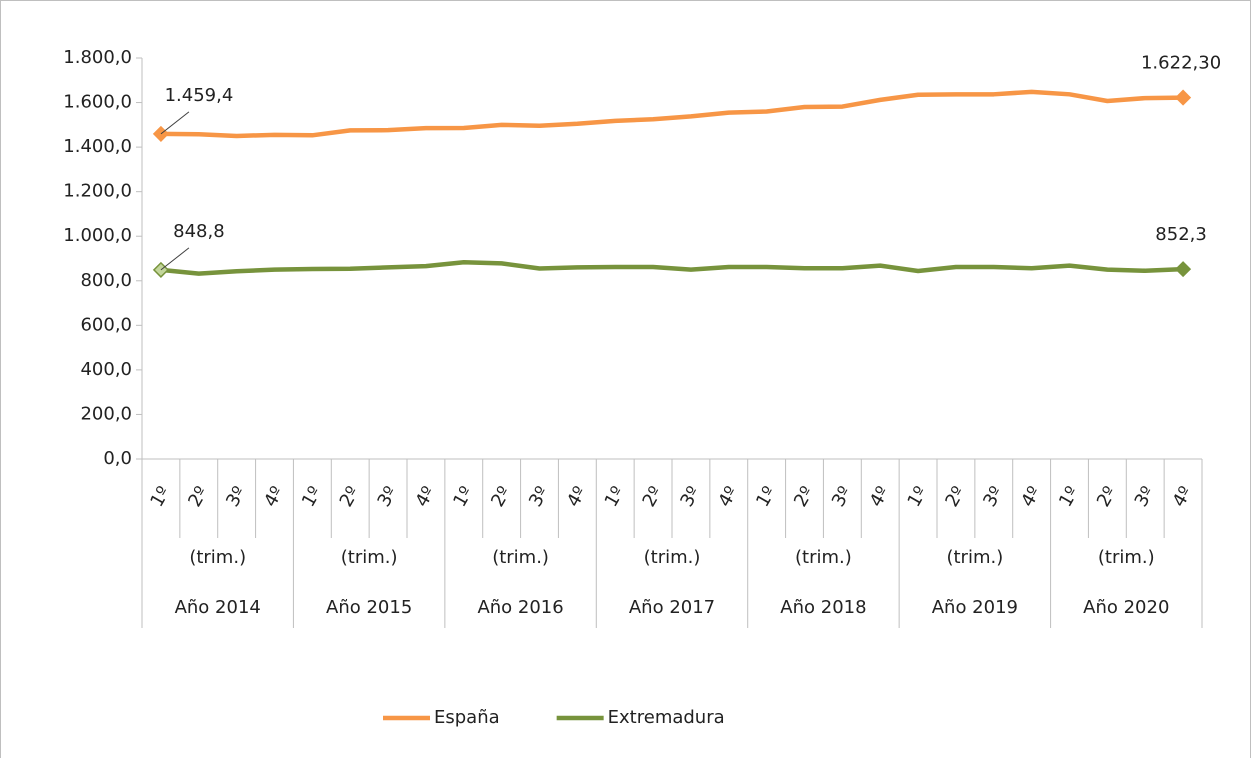  What do you see at coordinates (975, 607) in the screenshot?
I see `group-label: Año 2019` at bounding box center [975, 607].